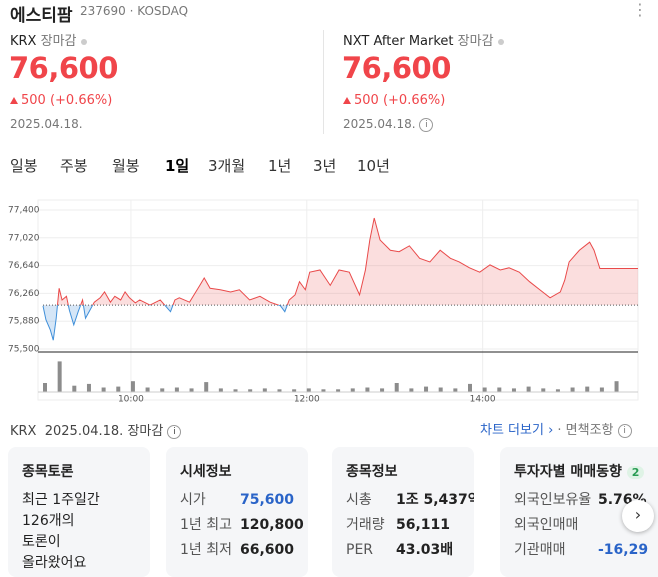 The image size is (658, 577). I want to click on tab: 1년, so click(280, 166).